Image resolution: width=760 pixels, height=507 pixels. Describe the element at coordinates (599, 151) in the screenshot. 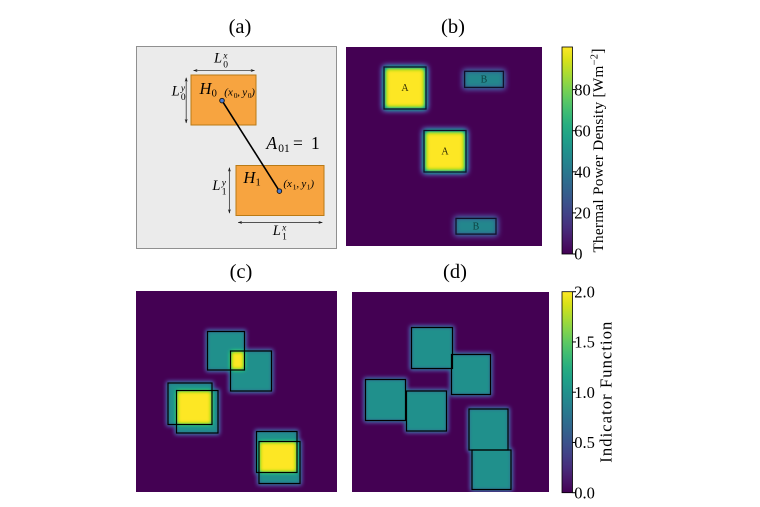

I see `svg-text: Thermal Power Density [Wm−2]` at that location.